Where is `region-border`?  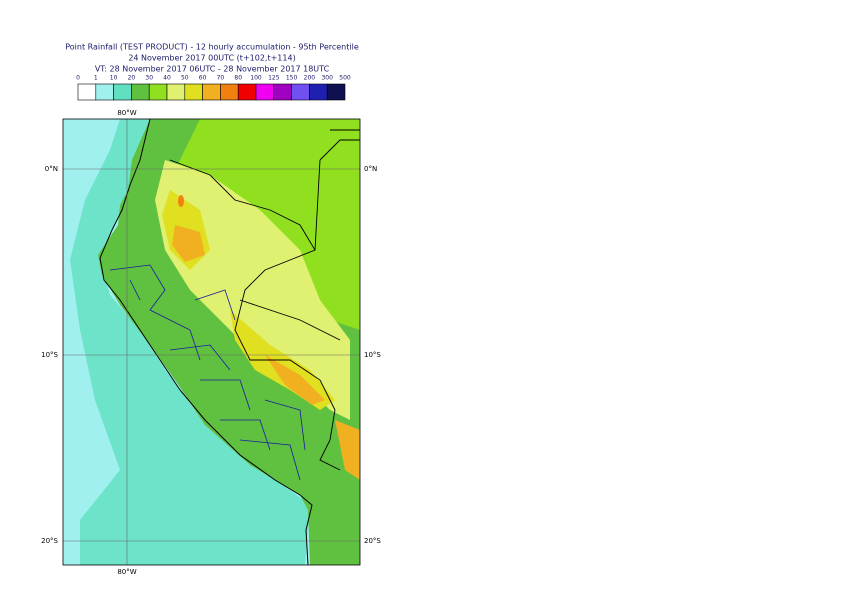 region-border is located at coordinates (207, 372).